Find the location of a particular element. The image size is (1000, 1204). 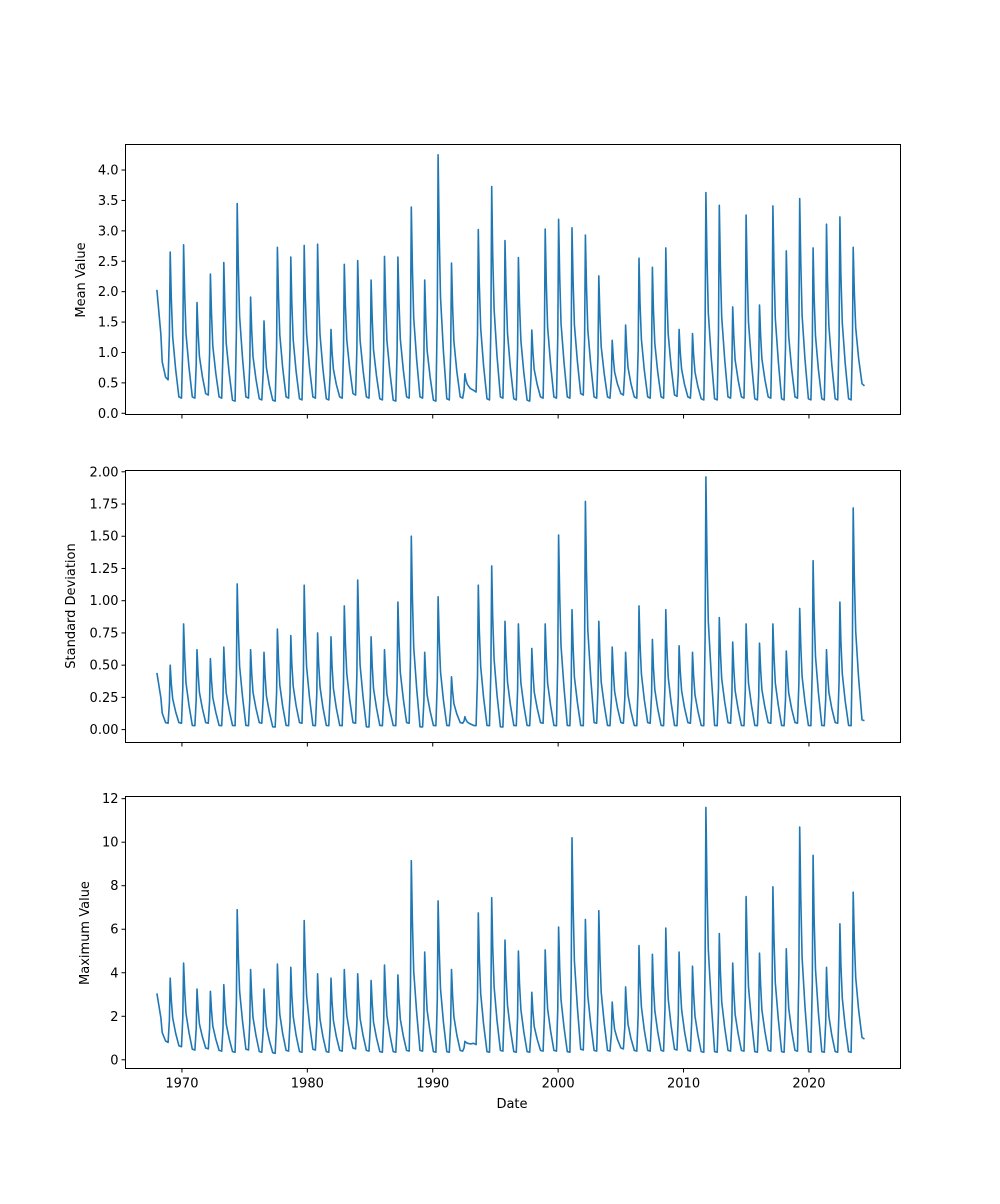

y-tick-label: 0.0 is located at coordinates (108, 414).